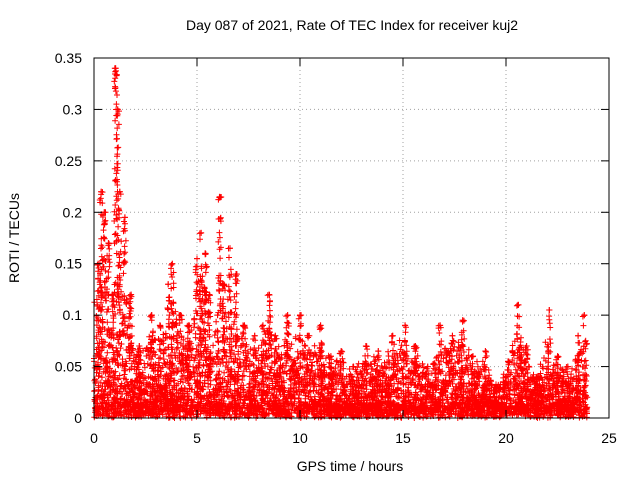  Describe the element at coordinates (350, 466) in the screenshot. I see `x-axis-label: GPS time / hours` at that location.